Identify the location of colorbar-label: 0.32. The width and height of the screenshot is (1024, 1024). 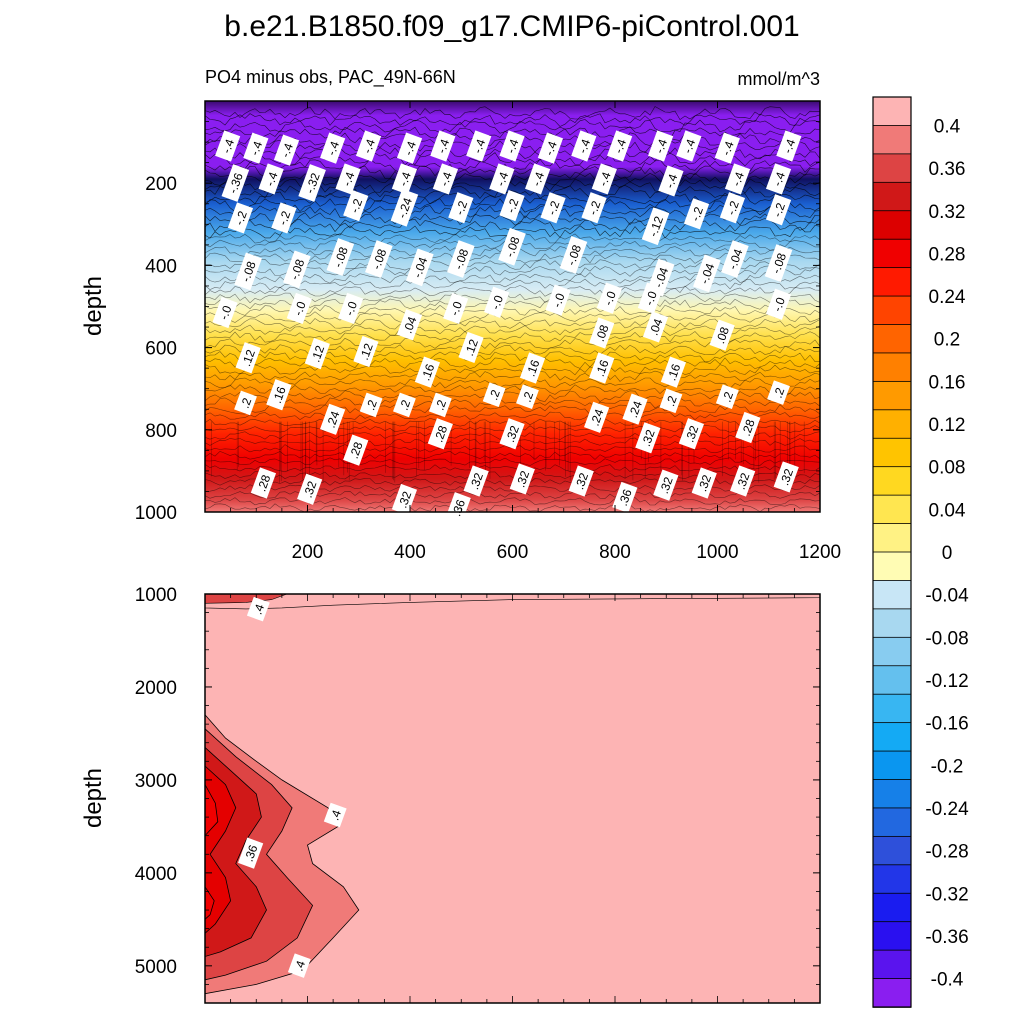
(947, 212).